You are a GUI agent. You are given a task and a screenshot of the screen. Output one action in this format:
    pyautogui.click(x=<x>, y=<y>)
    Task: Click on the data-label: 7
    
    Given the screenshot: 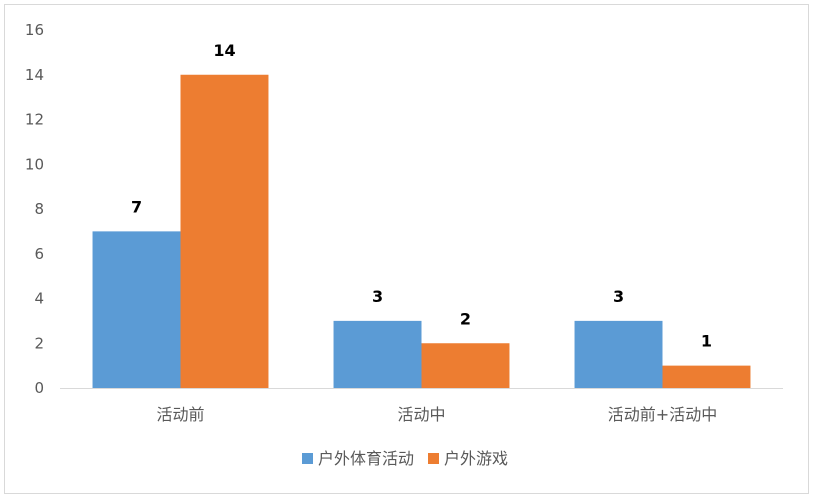 What is the action you would take?
    pyautogui.click(x=136, y=206)
    